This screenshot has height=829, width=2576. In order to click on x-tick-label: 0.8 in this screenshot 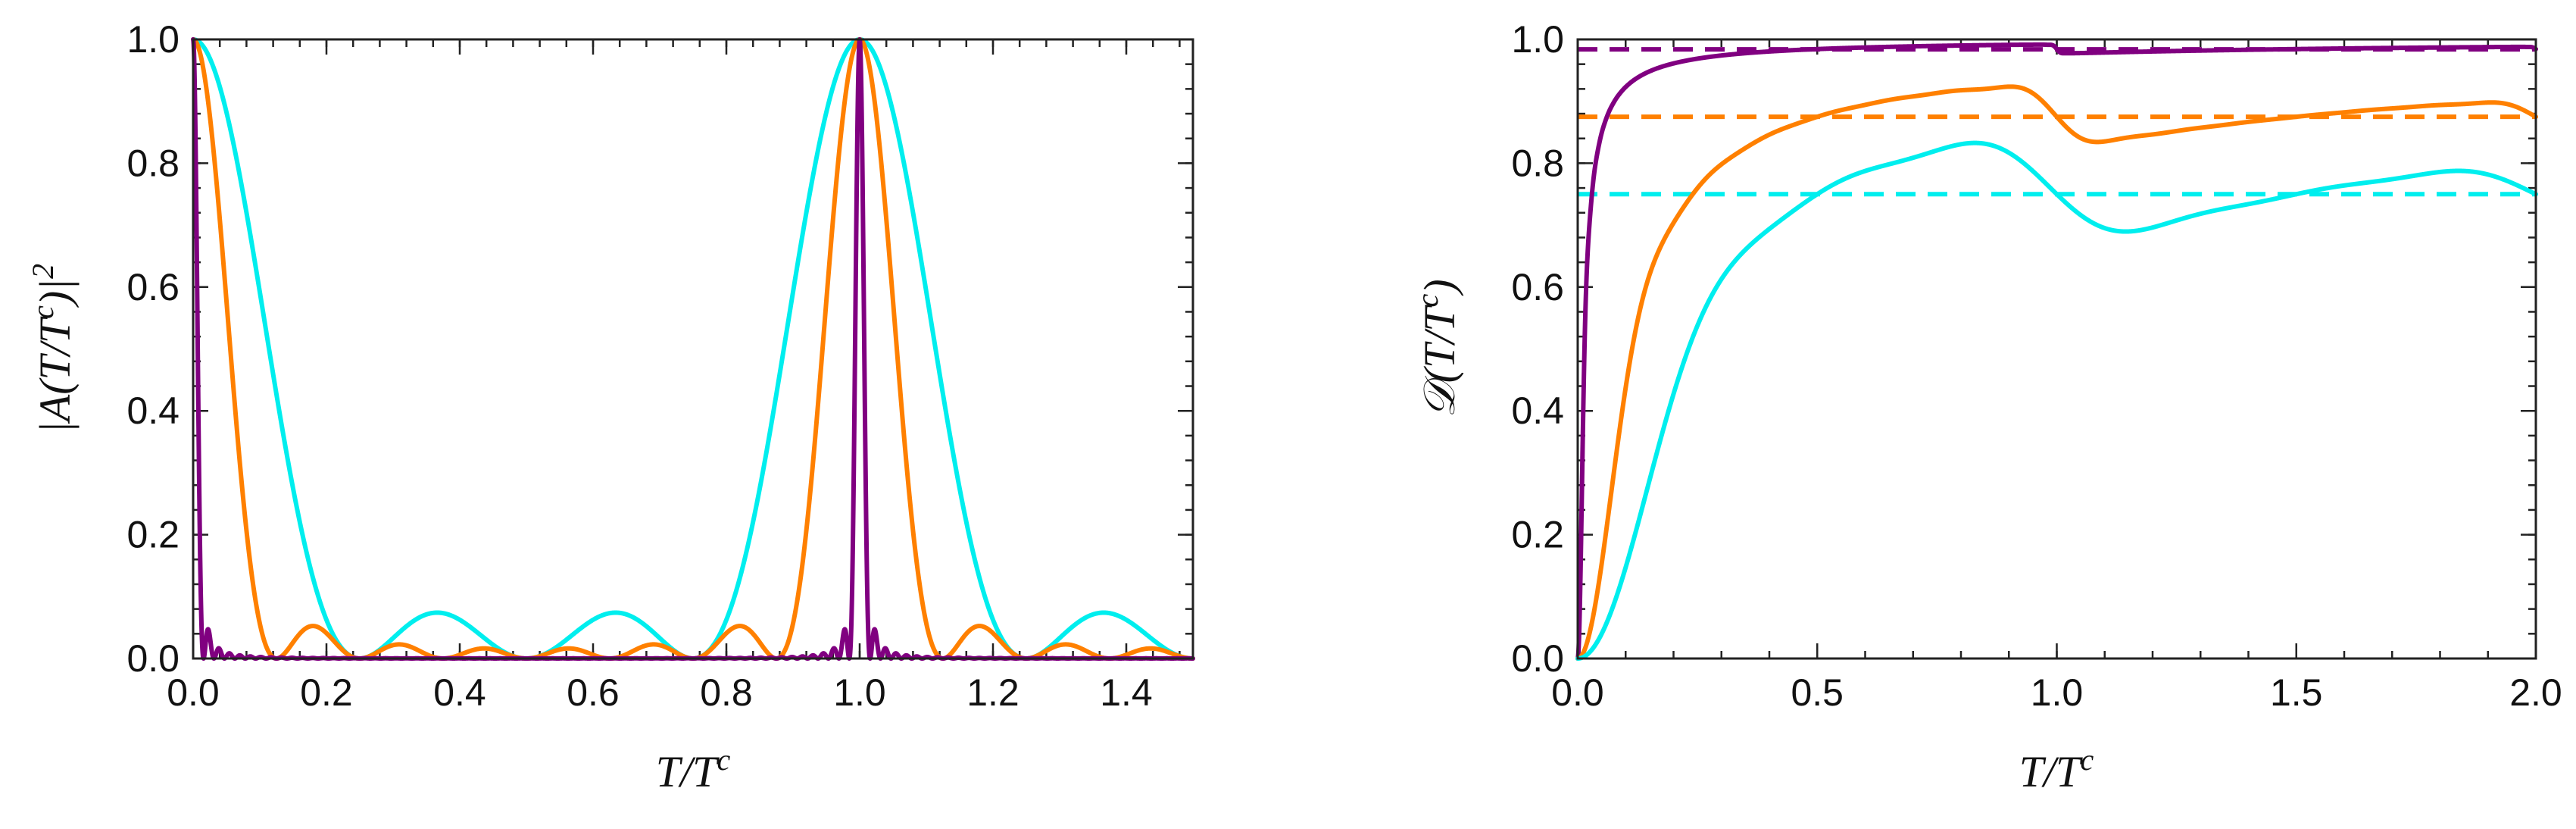, I will do `click(727, 692)`.